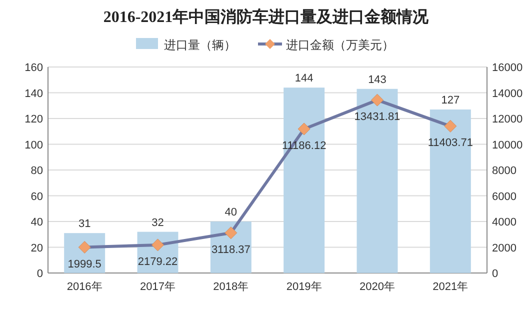 The width and height of the screenshot is (532, 334). I want to click on x-tick-label: 2019年, so click(304, 287).